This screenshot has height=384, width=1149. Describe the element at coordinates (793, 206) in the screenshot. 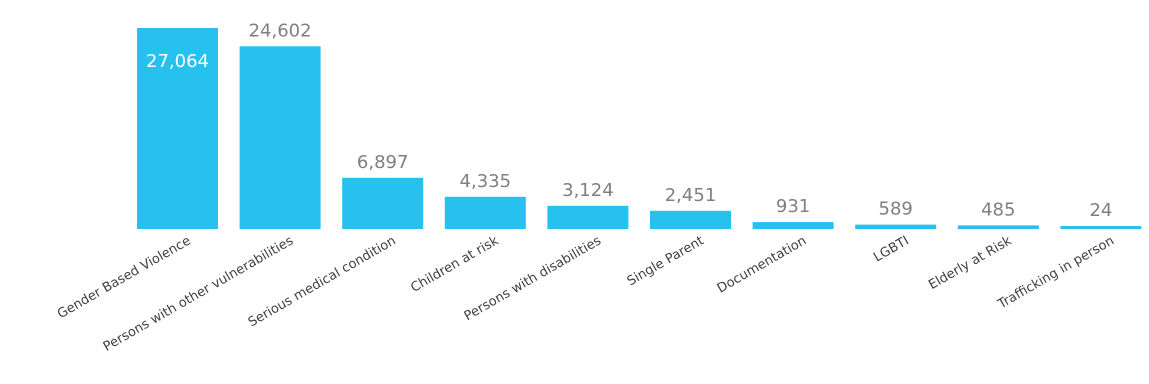

I see `value-label: 931` at that location.